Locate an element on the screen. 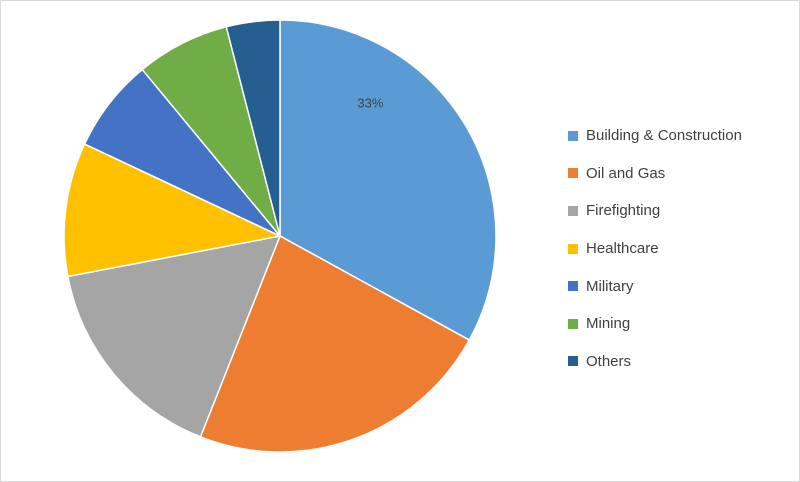 The height and width of the screenshot is (482, 800). legend-label: Oil and Gas is located at coordinates (626, 173).